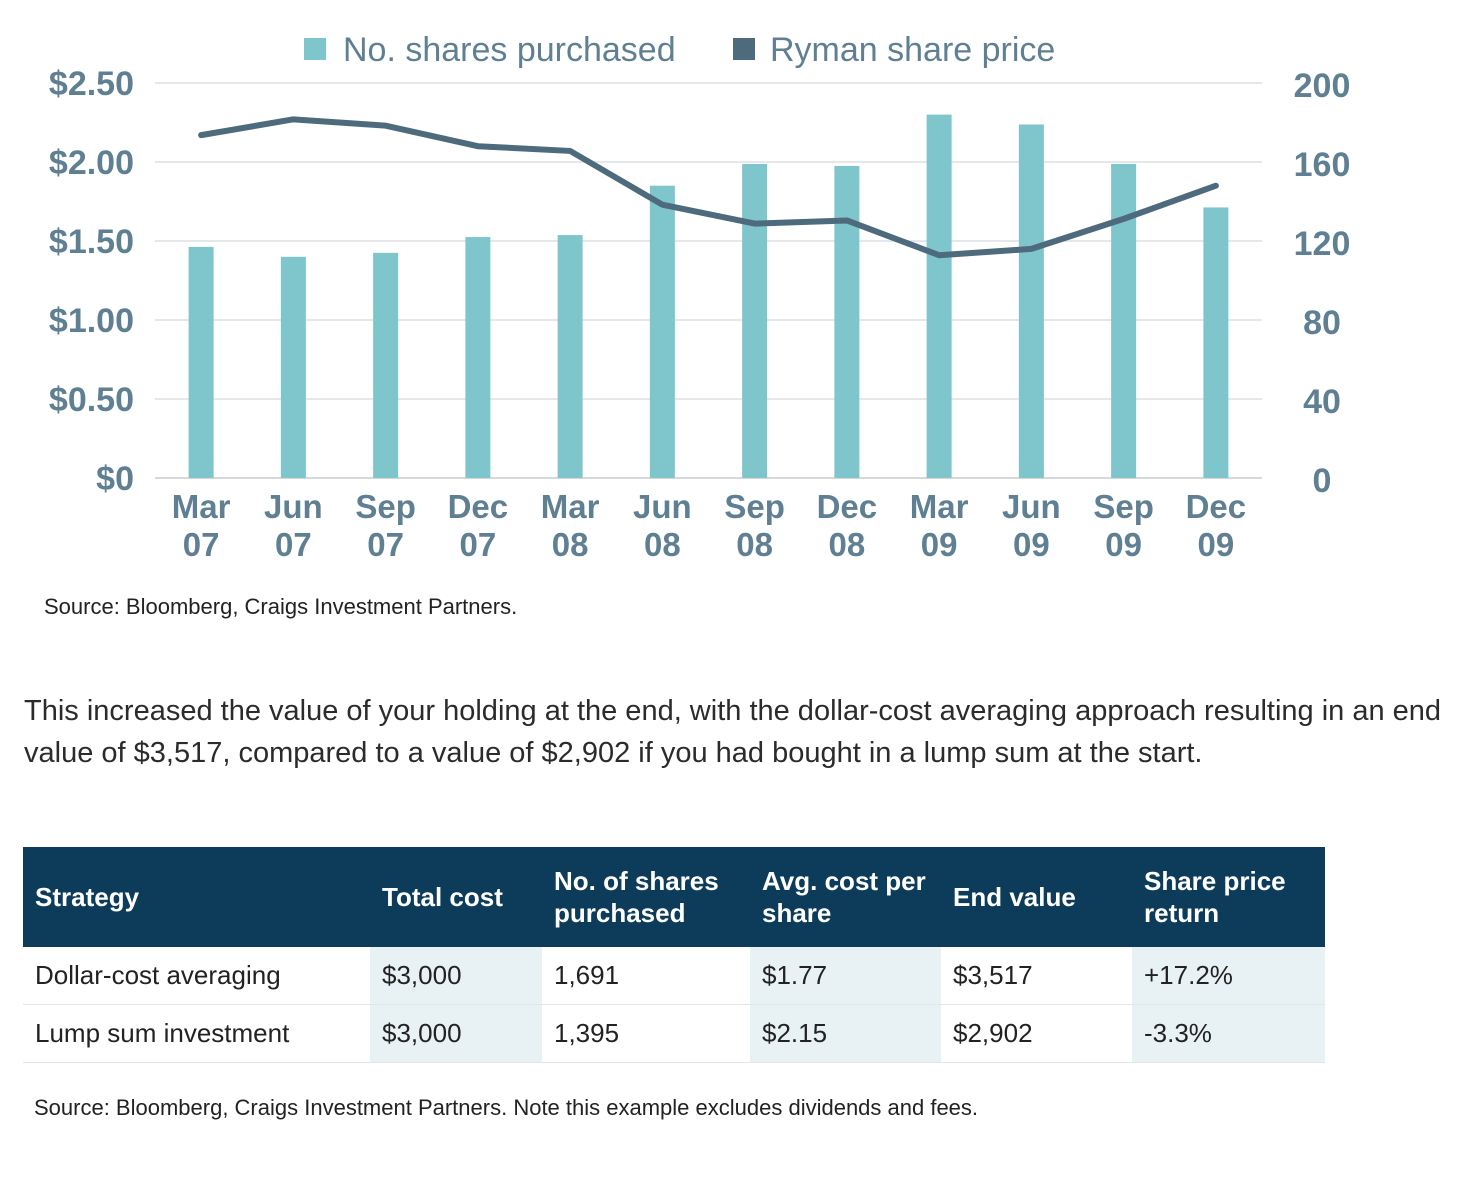  I want to click on cell-strategy: Lump sum investment, so click(196, 1033).